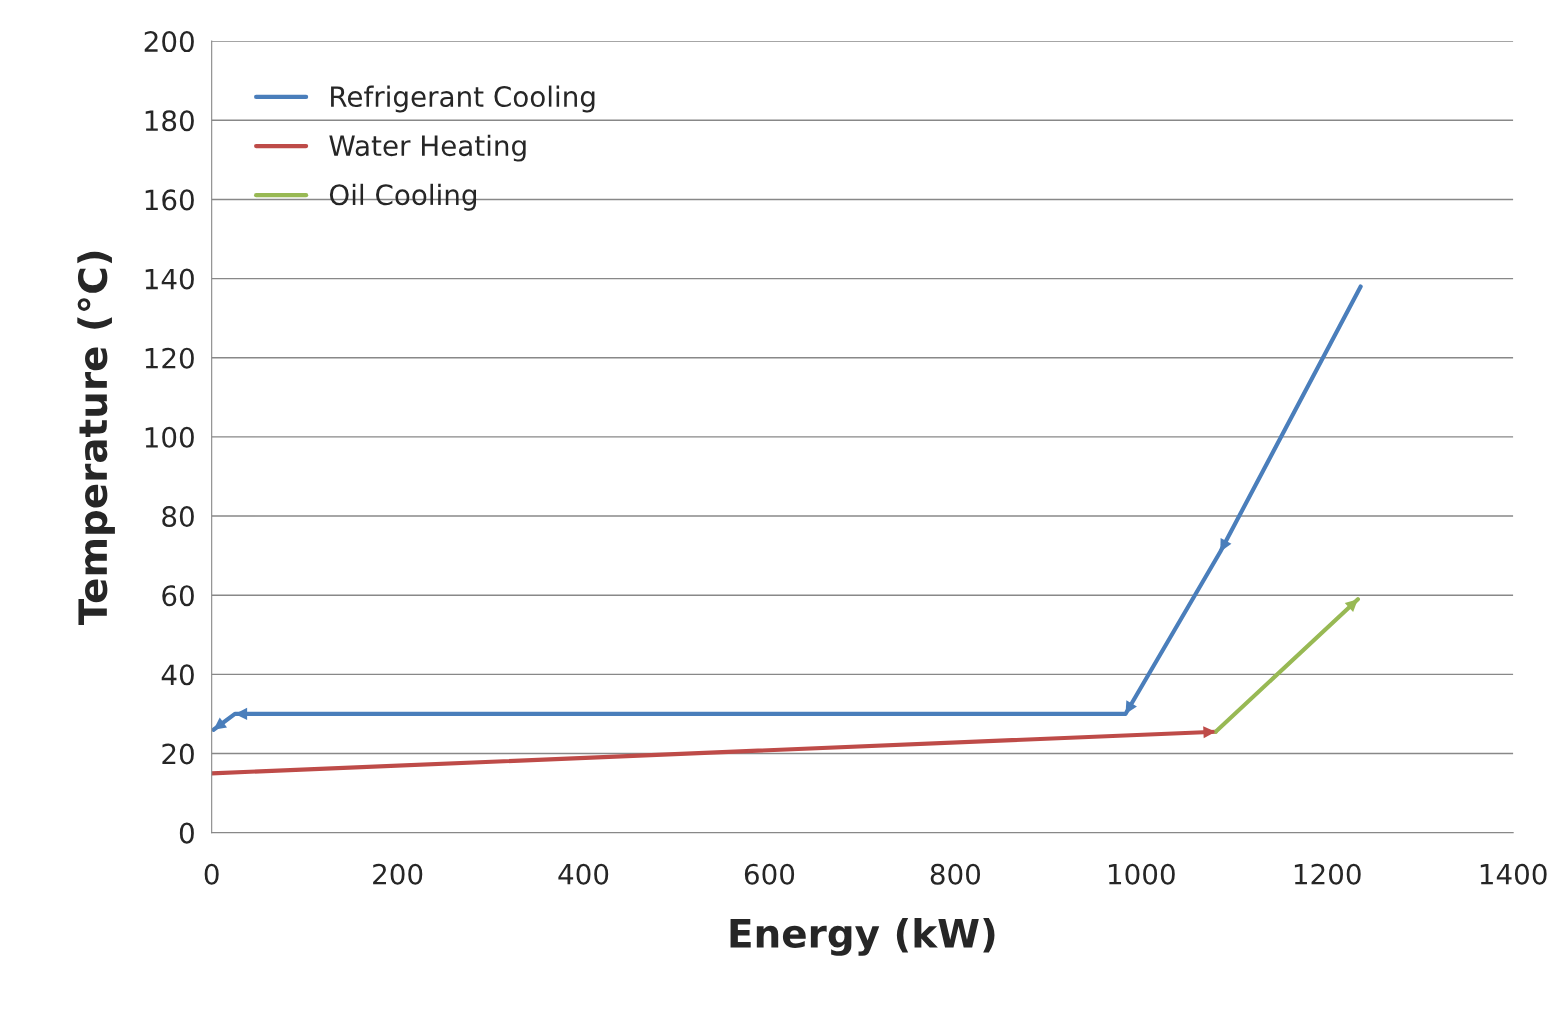  I want to click on x-tick-label: 400, so click(583, 874).